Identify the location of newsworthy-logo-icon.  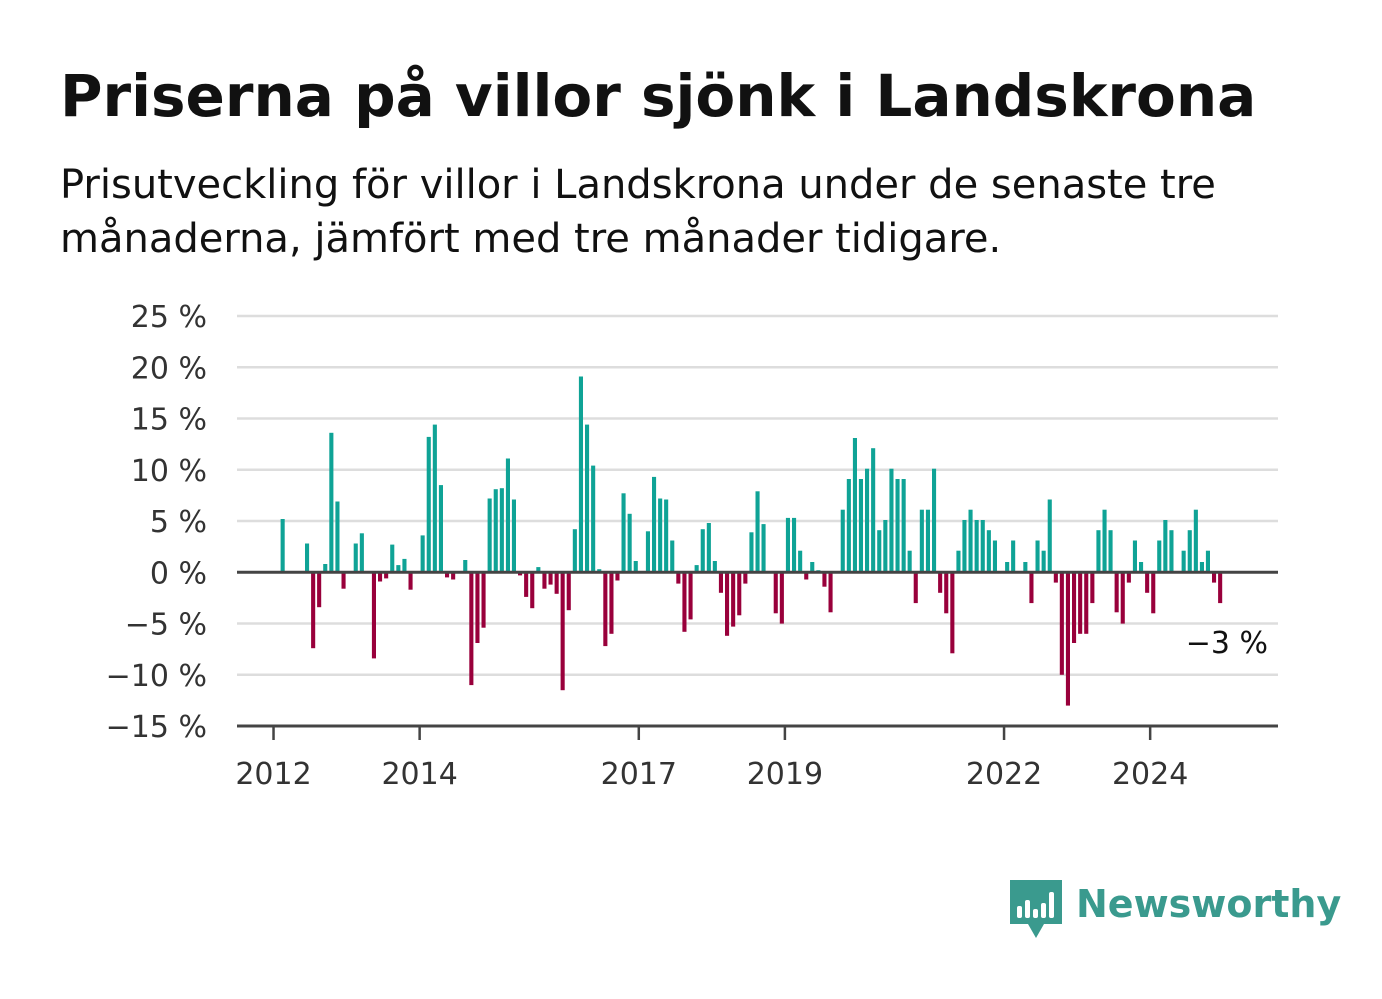
(1036, 909).